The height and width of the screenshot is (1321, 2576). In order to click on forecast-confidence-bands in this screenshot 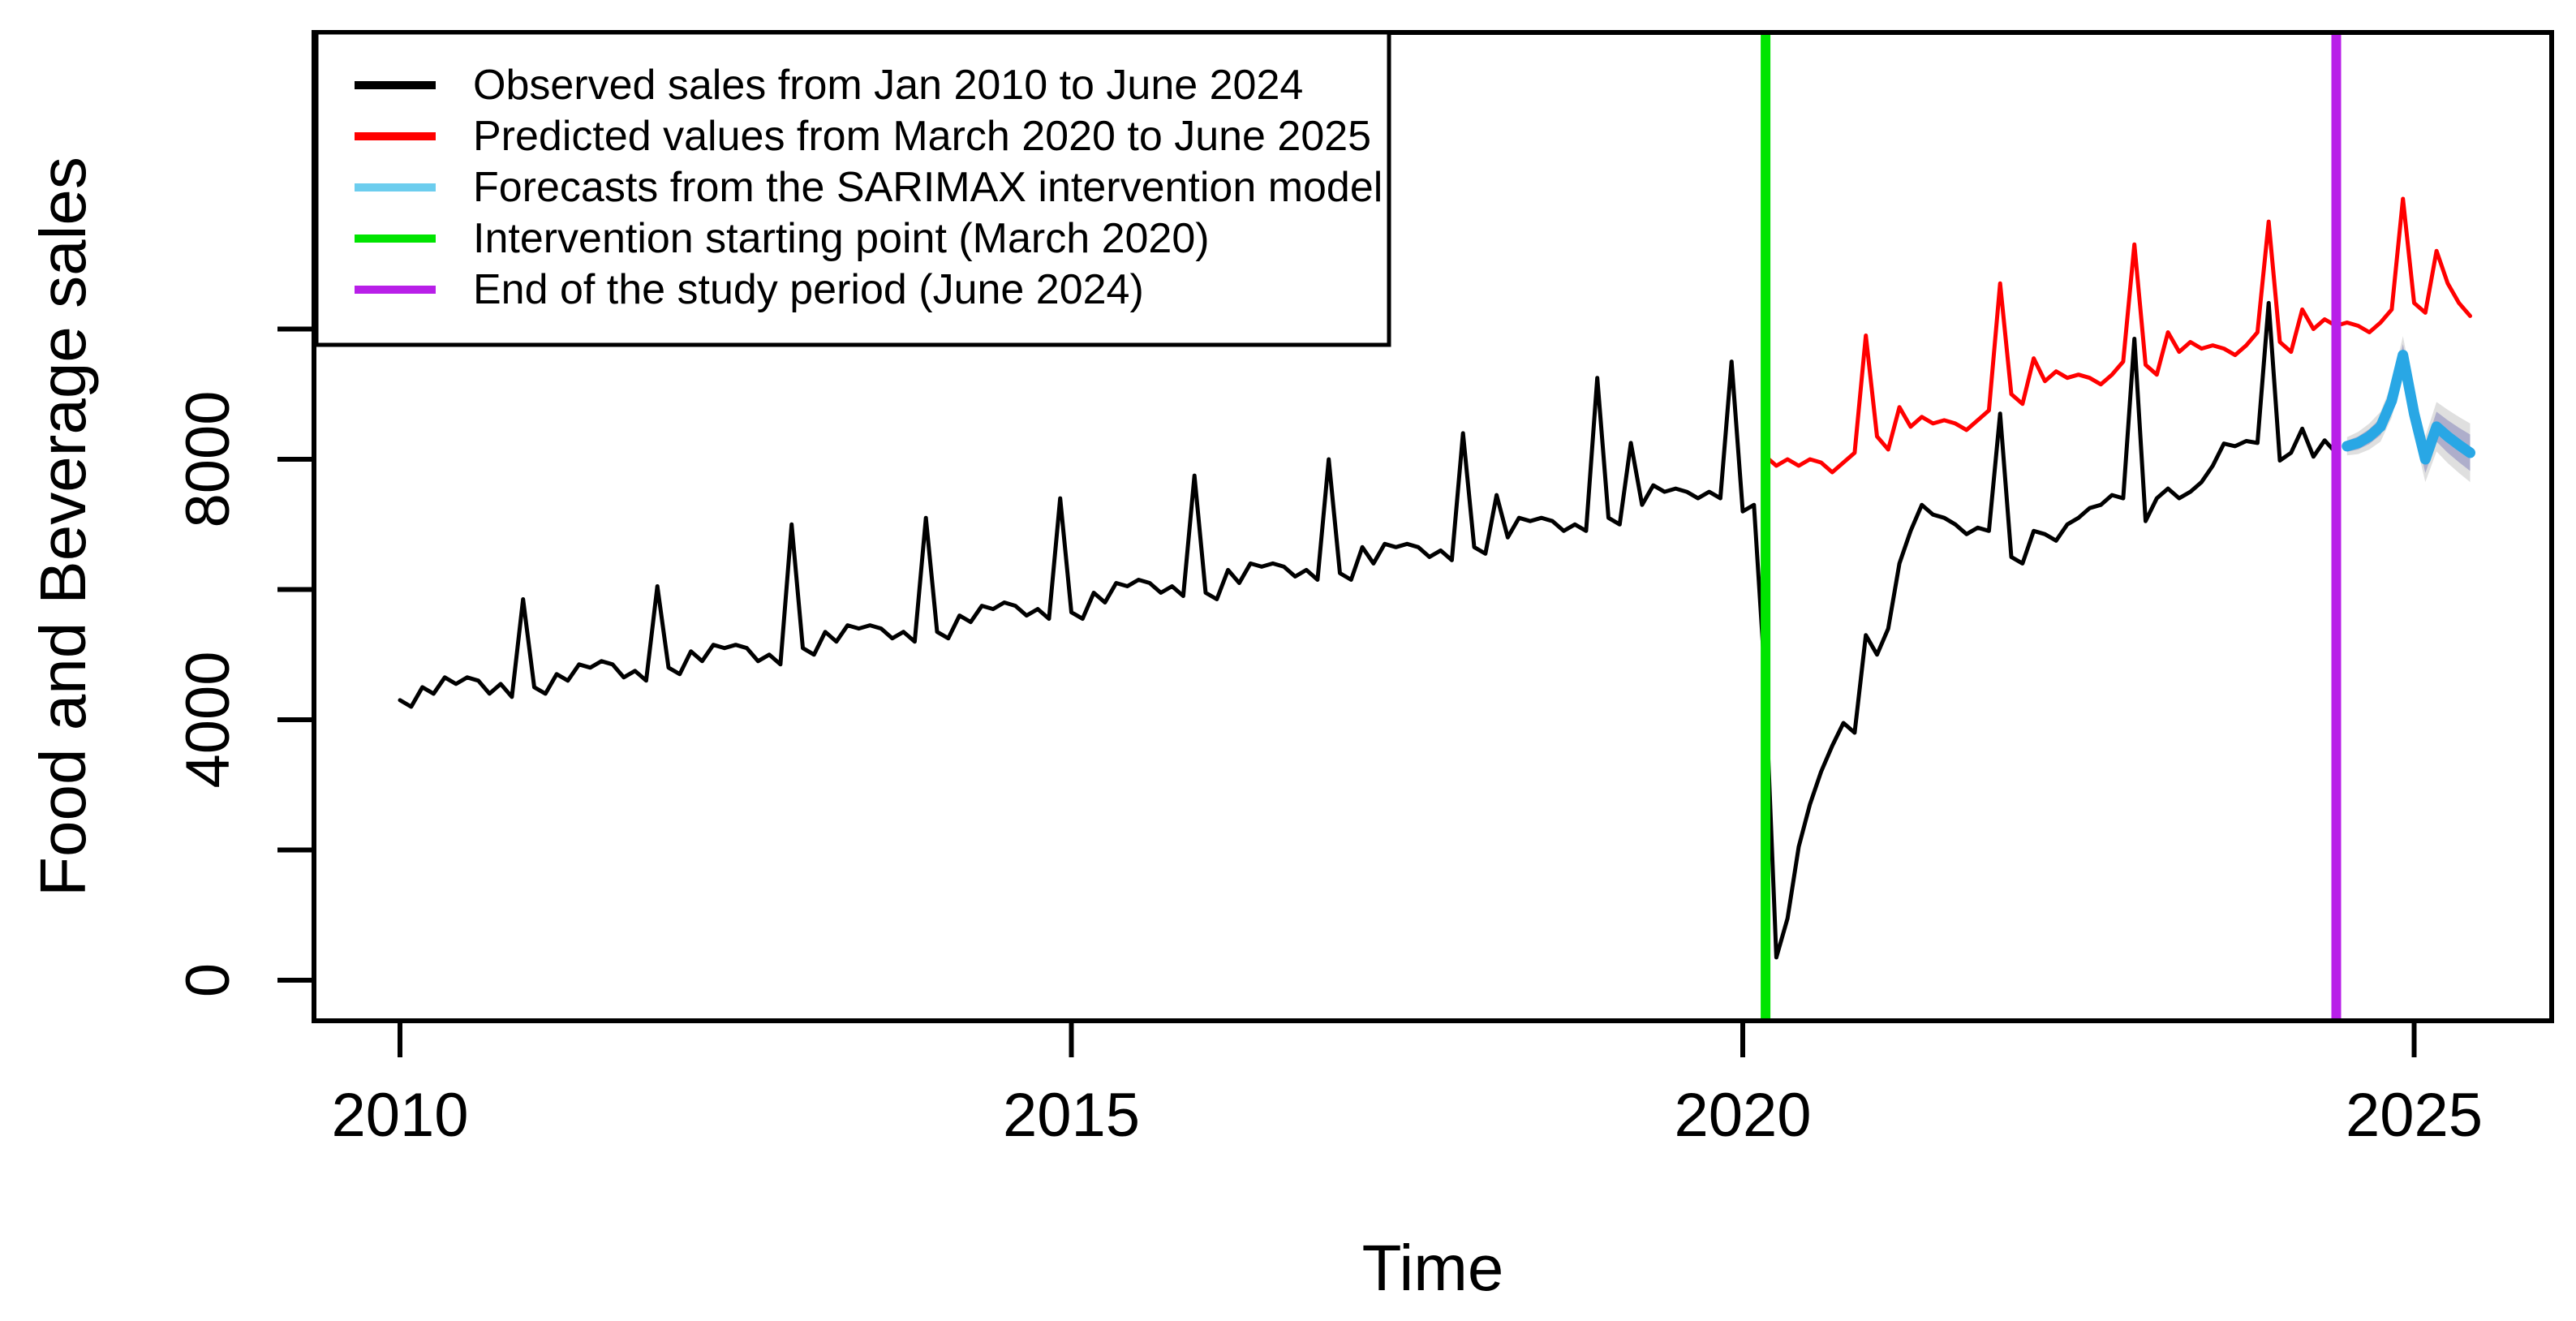, I will do `click(2408, 409)`.